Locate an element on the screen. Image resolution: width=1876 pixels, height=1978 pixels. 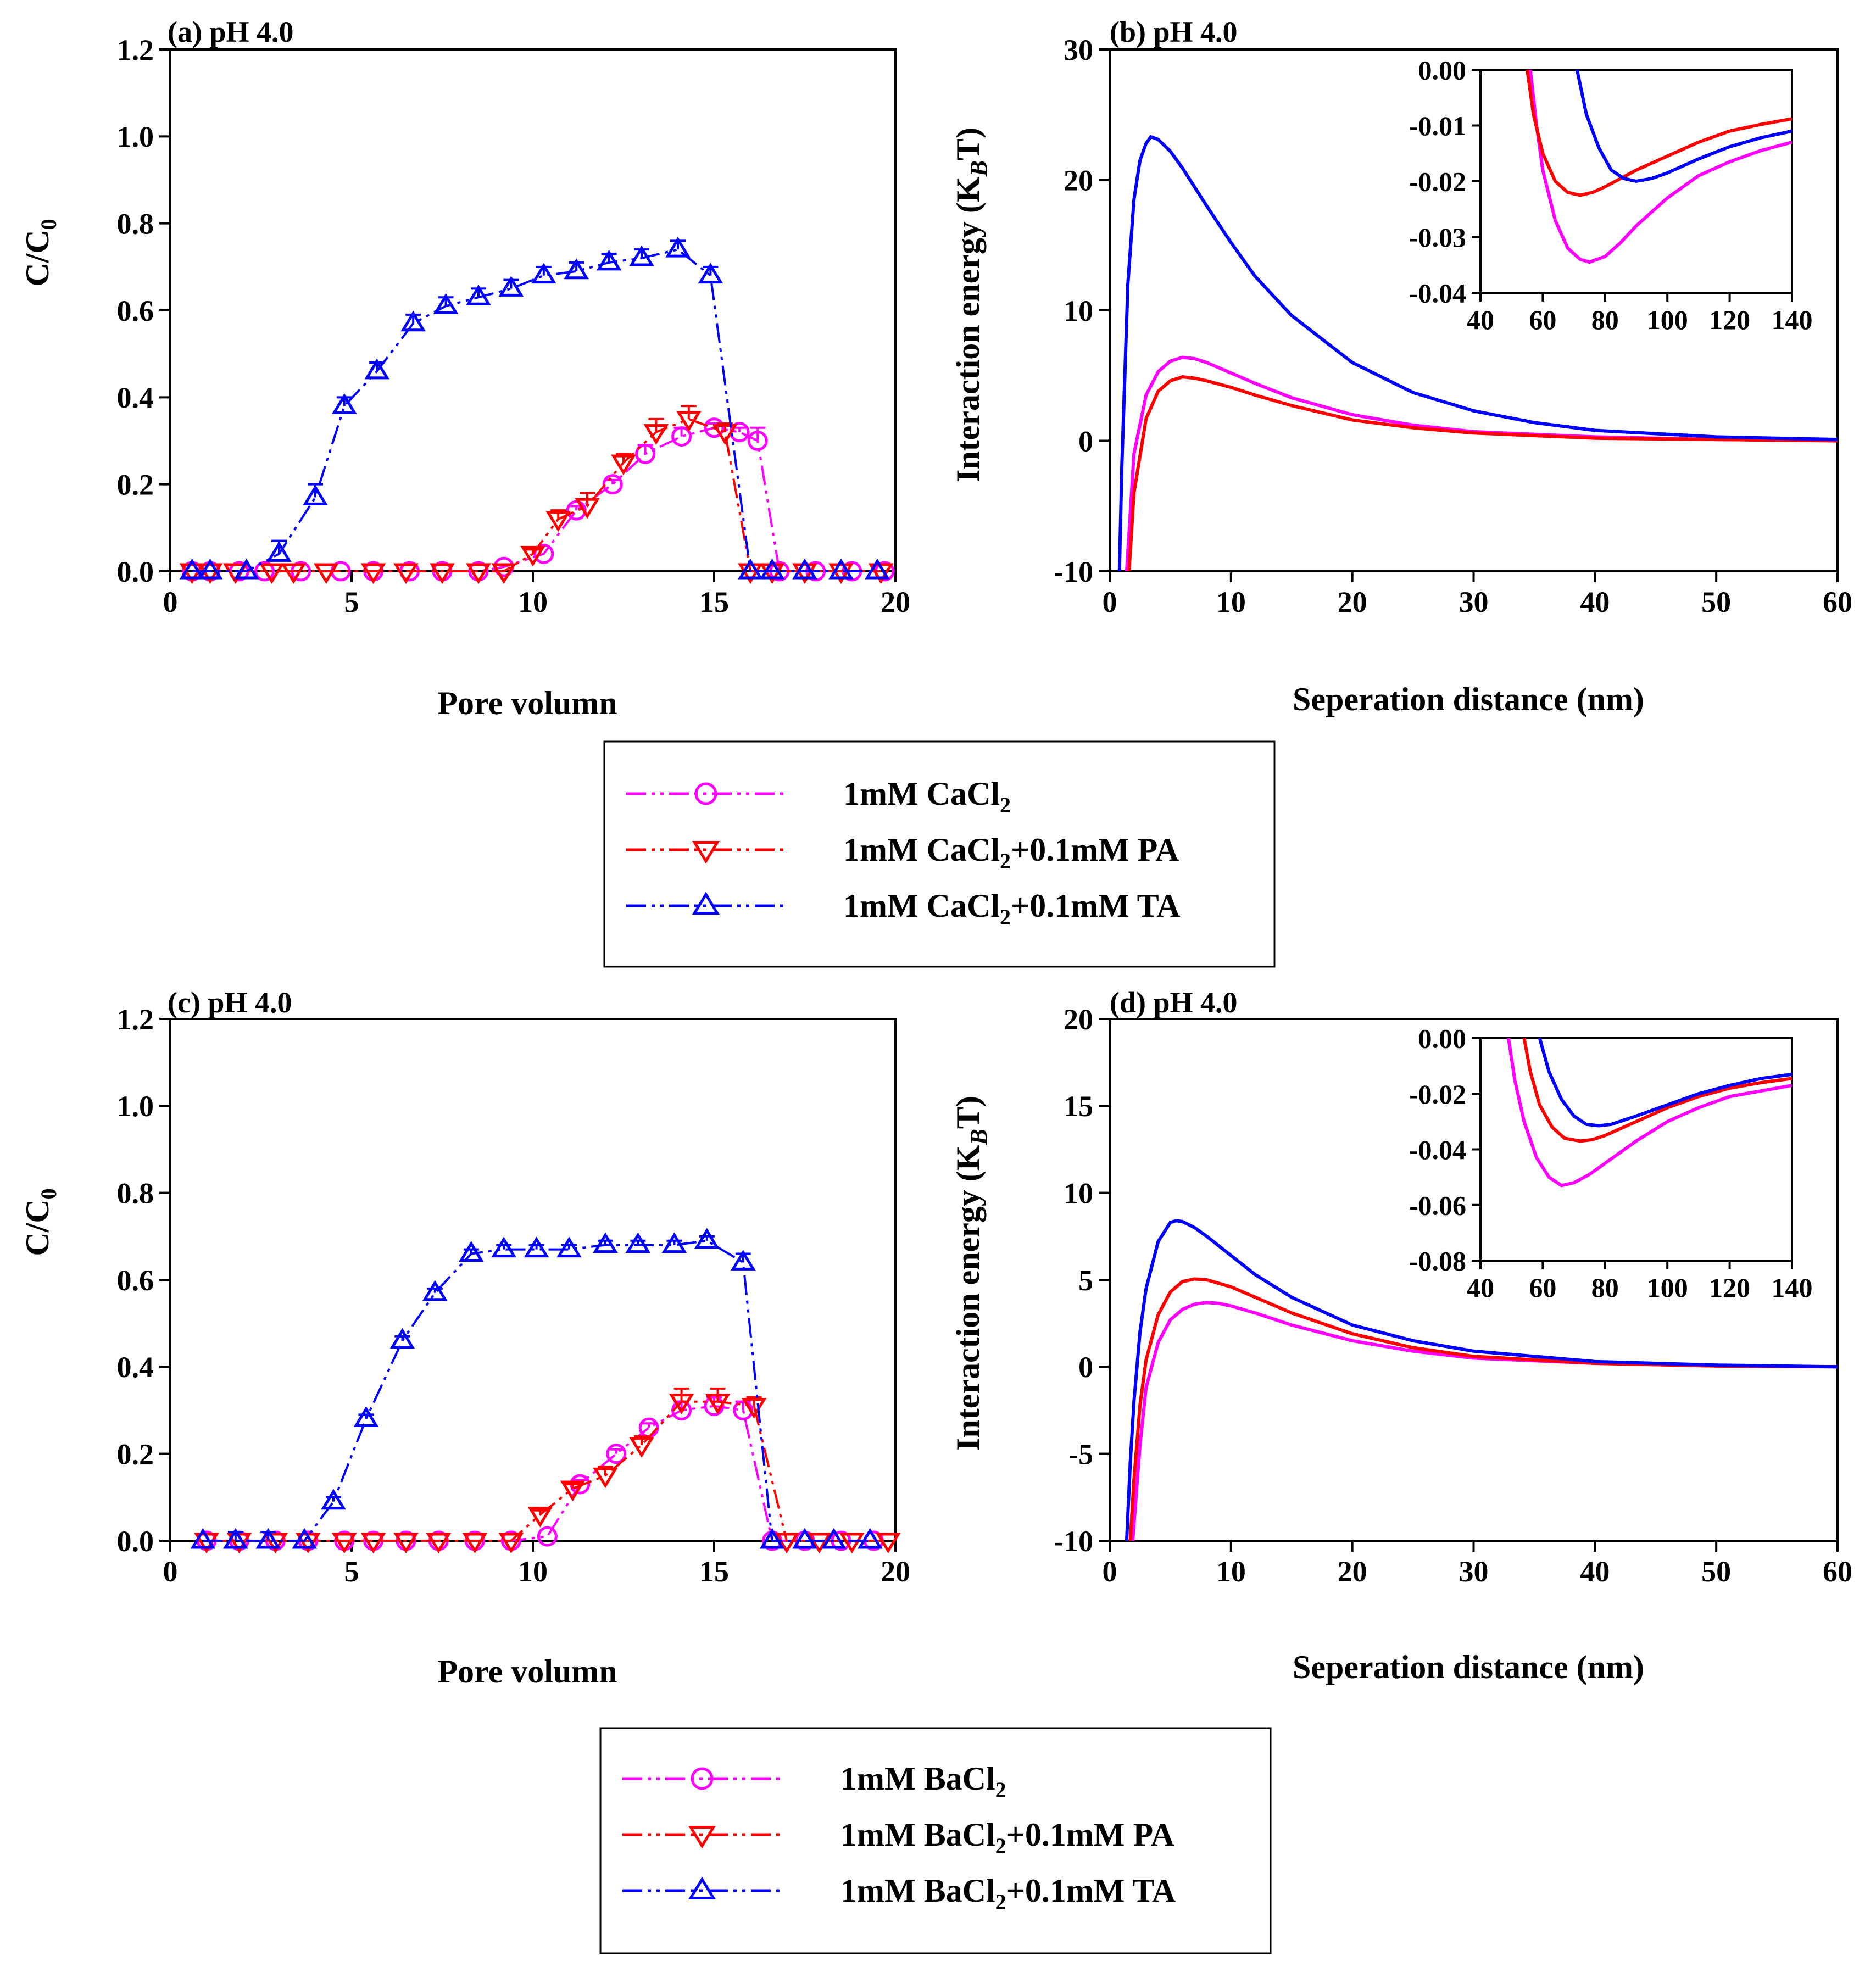
panel-d-ylabel-end: T) is located at coordinates (968, 1112).